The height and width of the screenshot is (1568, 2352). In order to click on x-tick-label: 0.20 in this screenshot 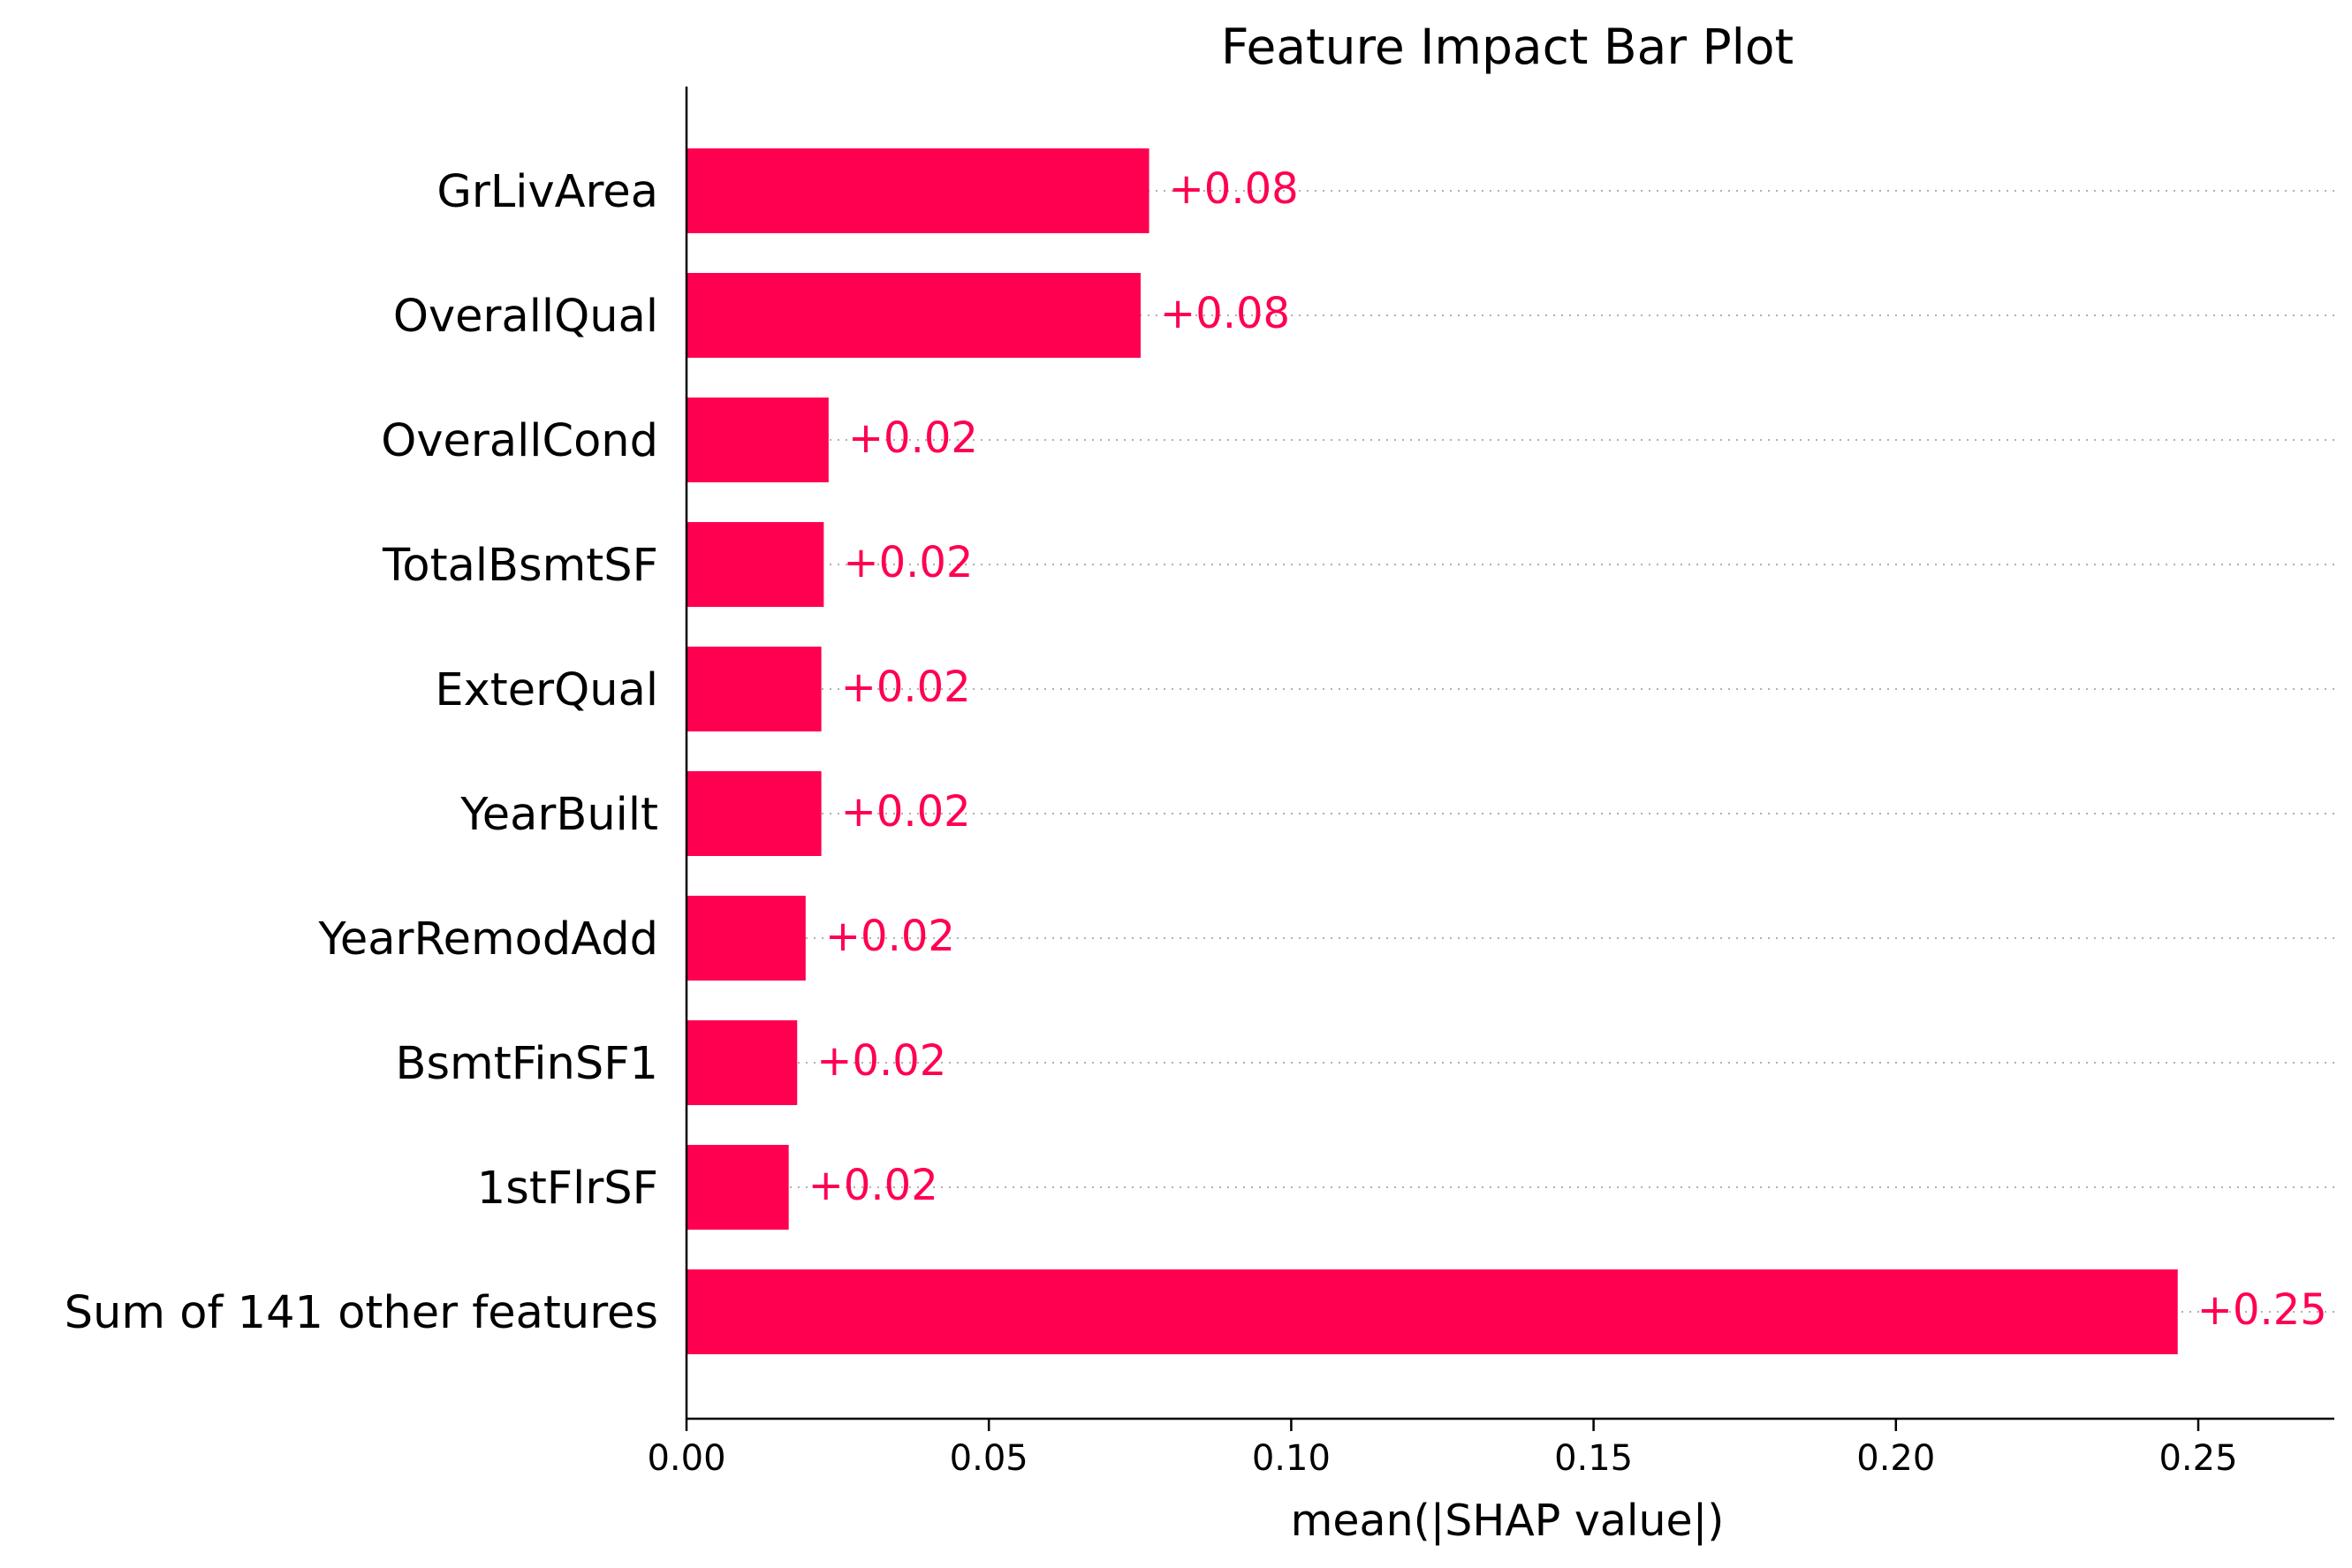, I will do `click(1895, 1458)`.